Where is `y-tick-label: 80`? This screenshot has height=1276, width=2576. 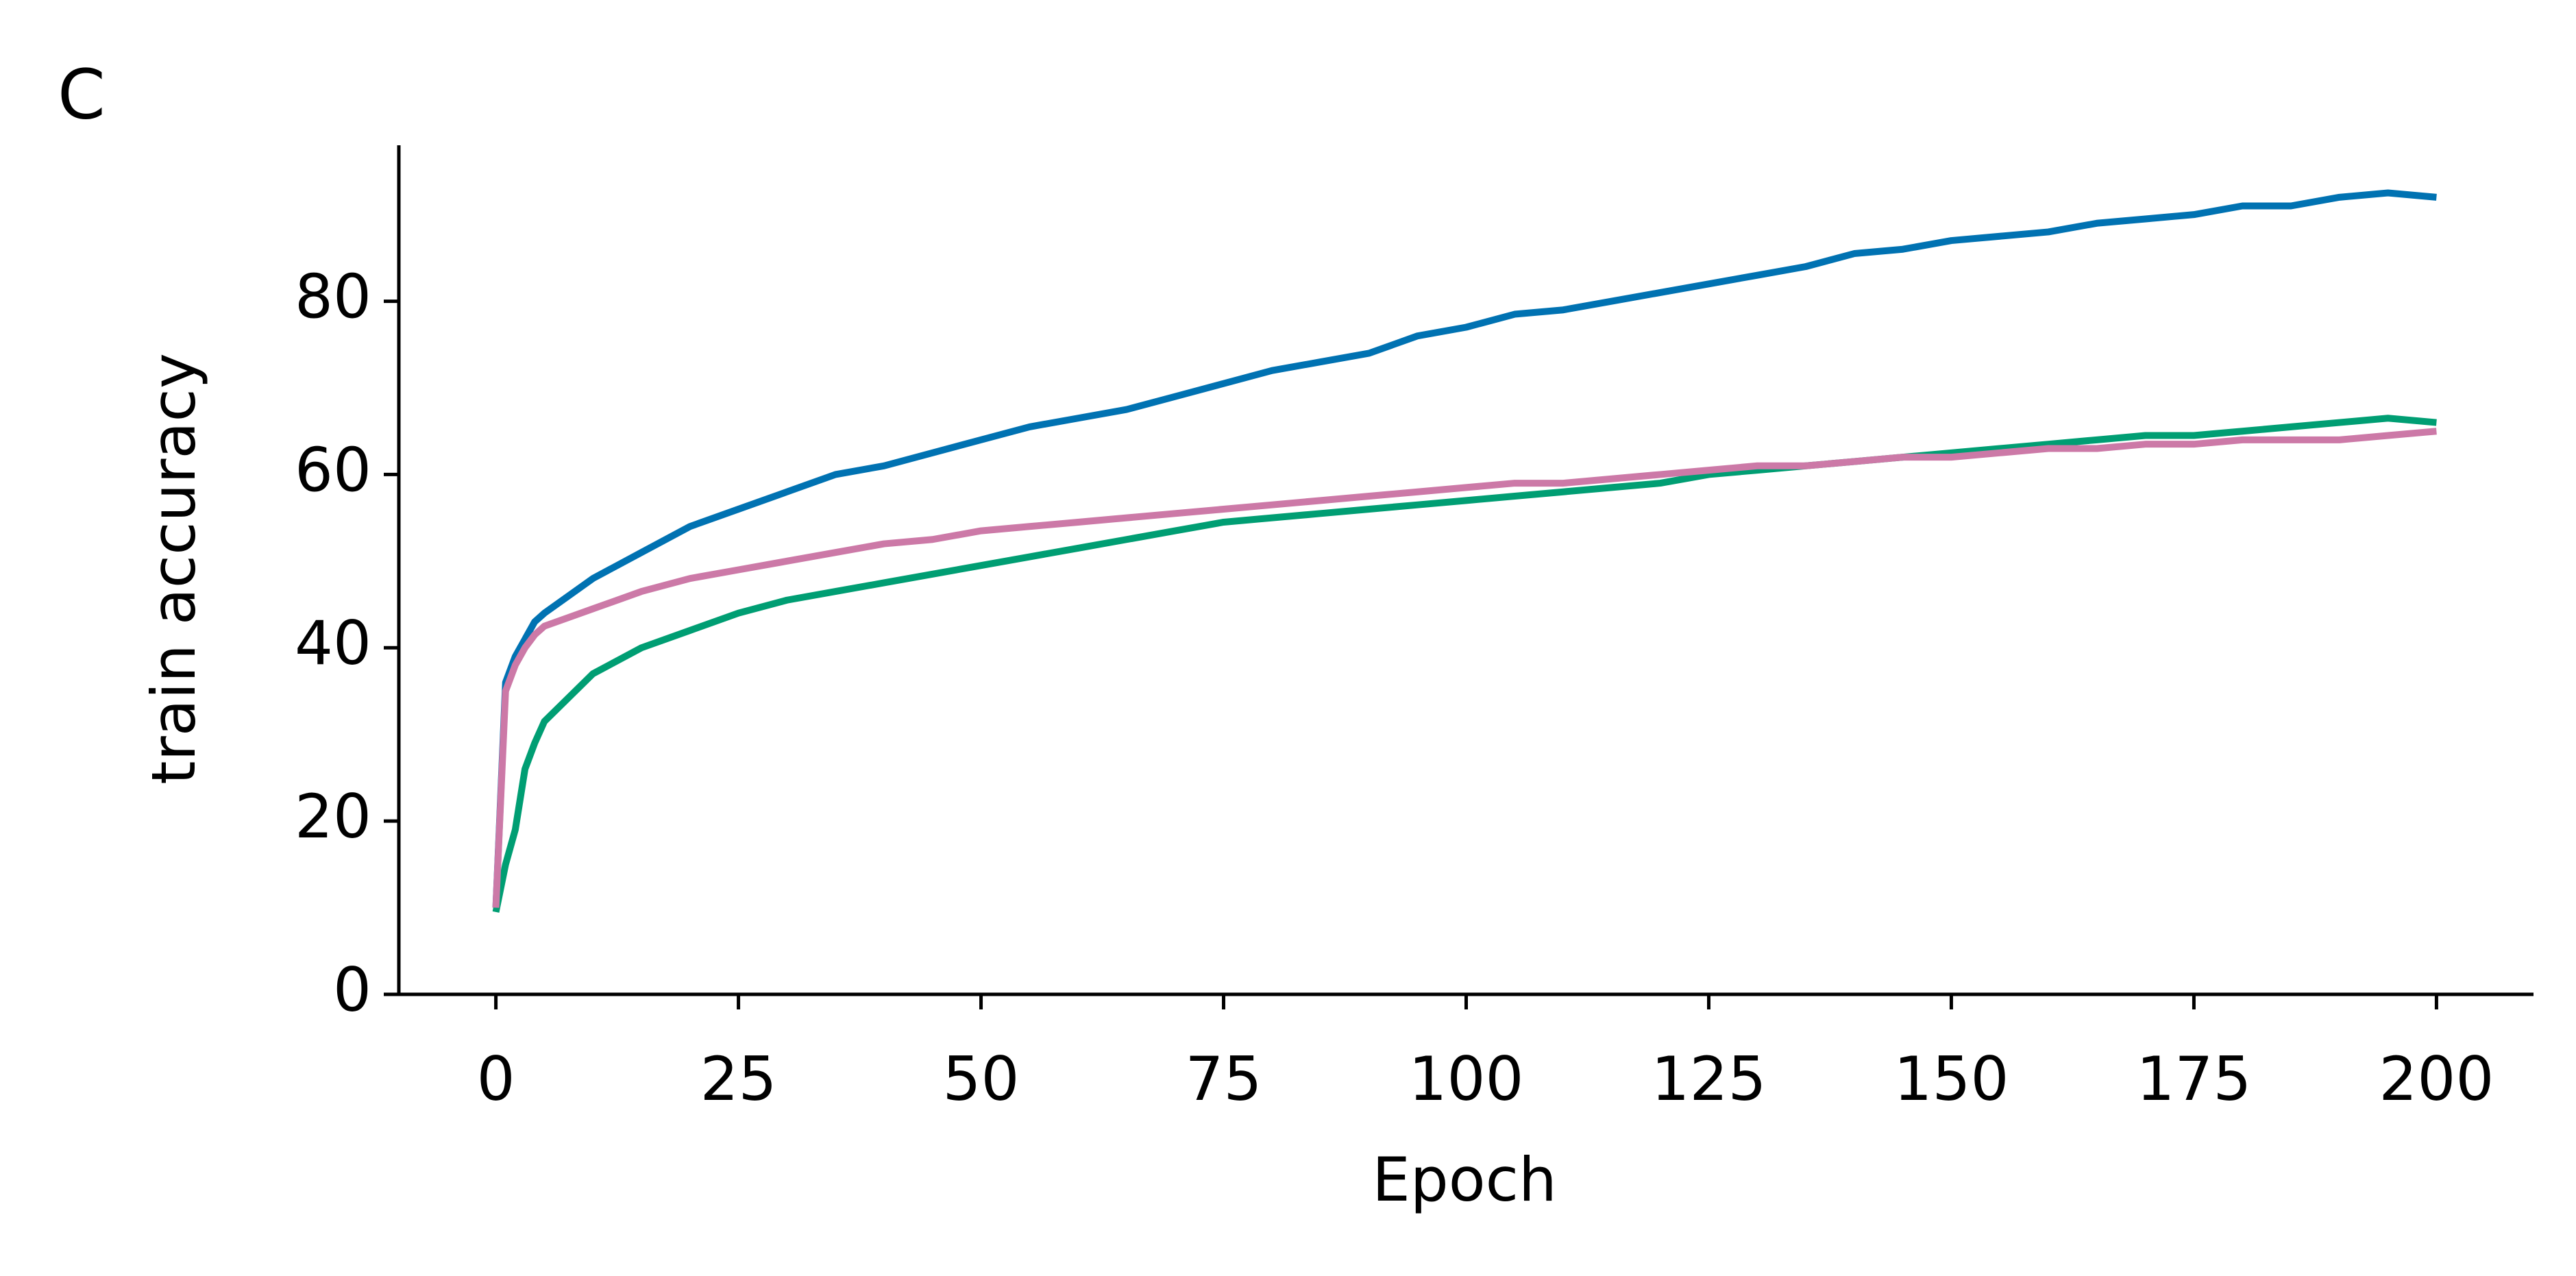 y-tick-label: 80 is located at coordinates (333, 296).